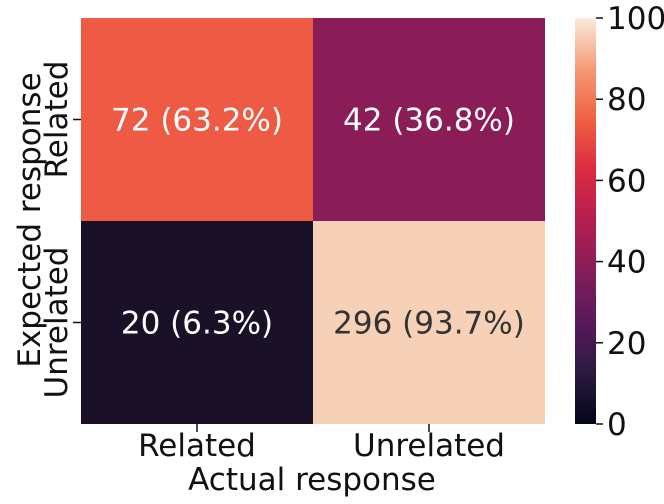 The width and height of the screenshot is (664, 504). What do you see at coordinates (30, 219) in the screenshot?
I see `y-axis-label: Expected response` at bounding box center [30, 219].